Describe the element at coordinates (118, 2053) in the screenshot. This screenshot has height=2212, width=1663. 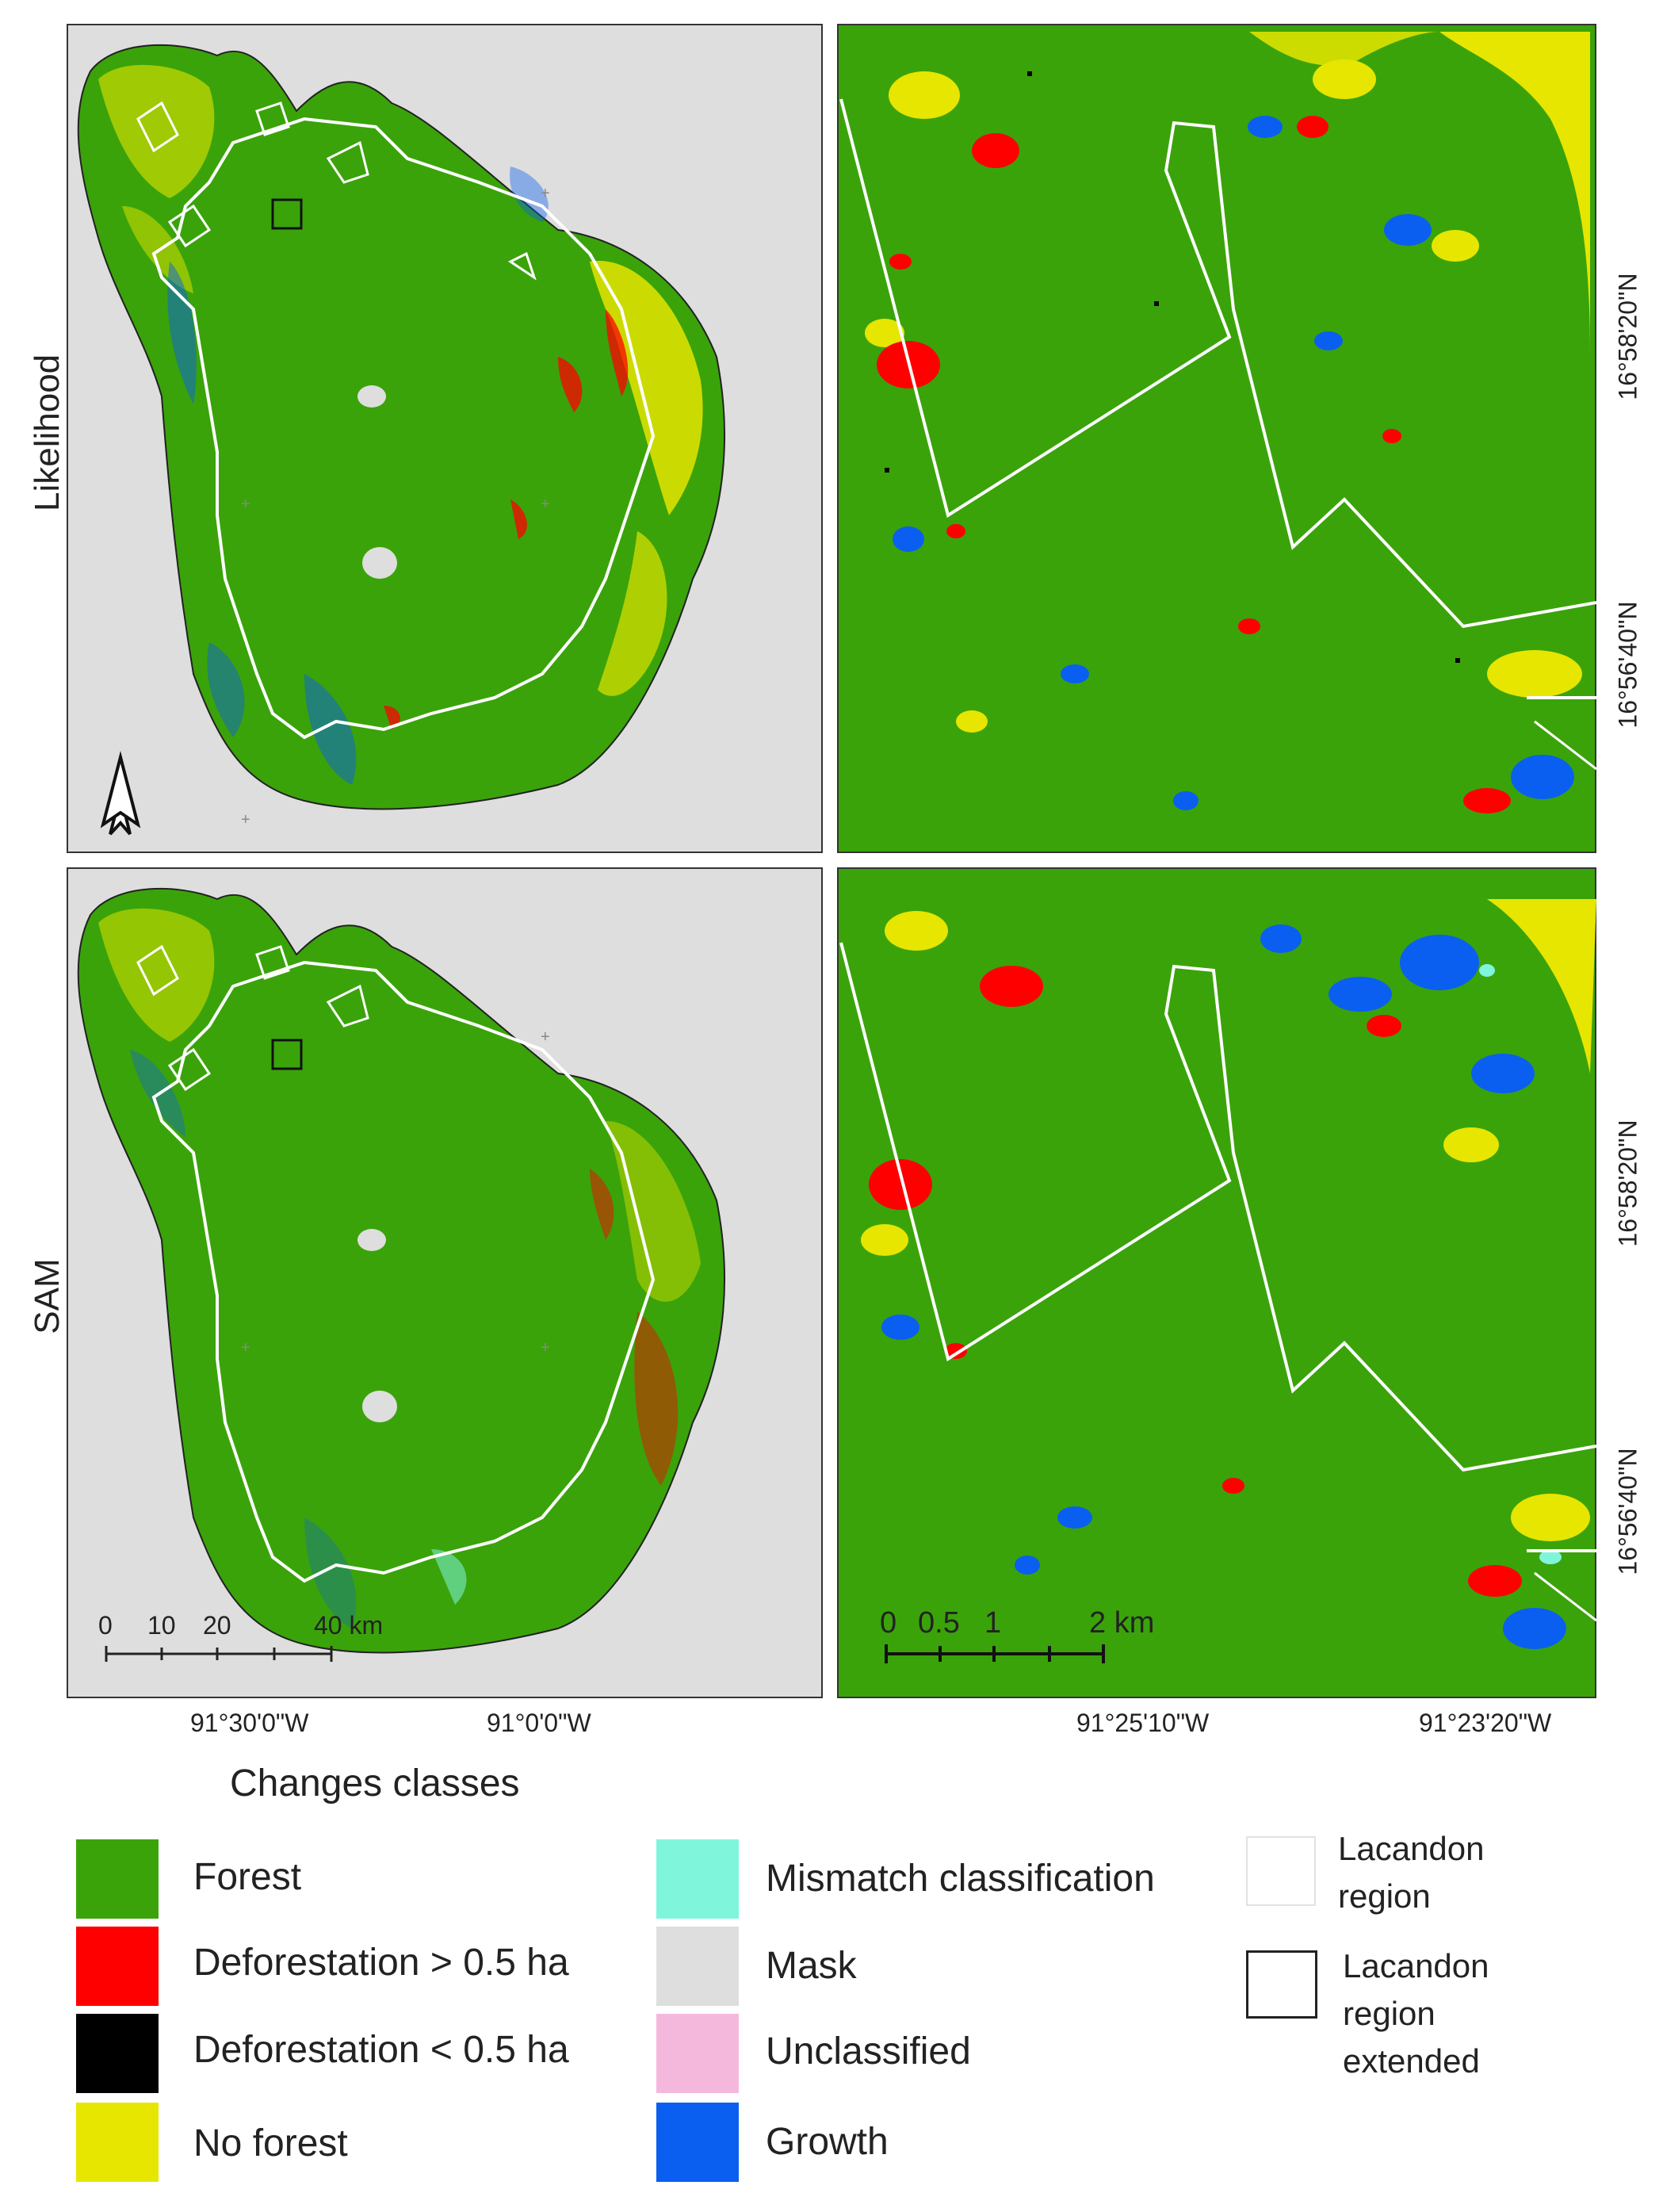
I see `legend-swatch-deforestation-small` at that location.